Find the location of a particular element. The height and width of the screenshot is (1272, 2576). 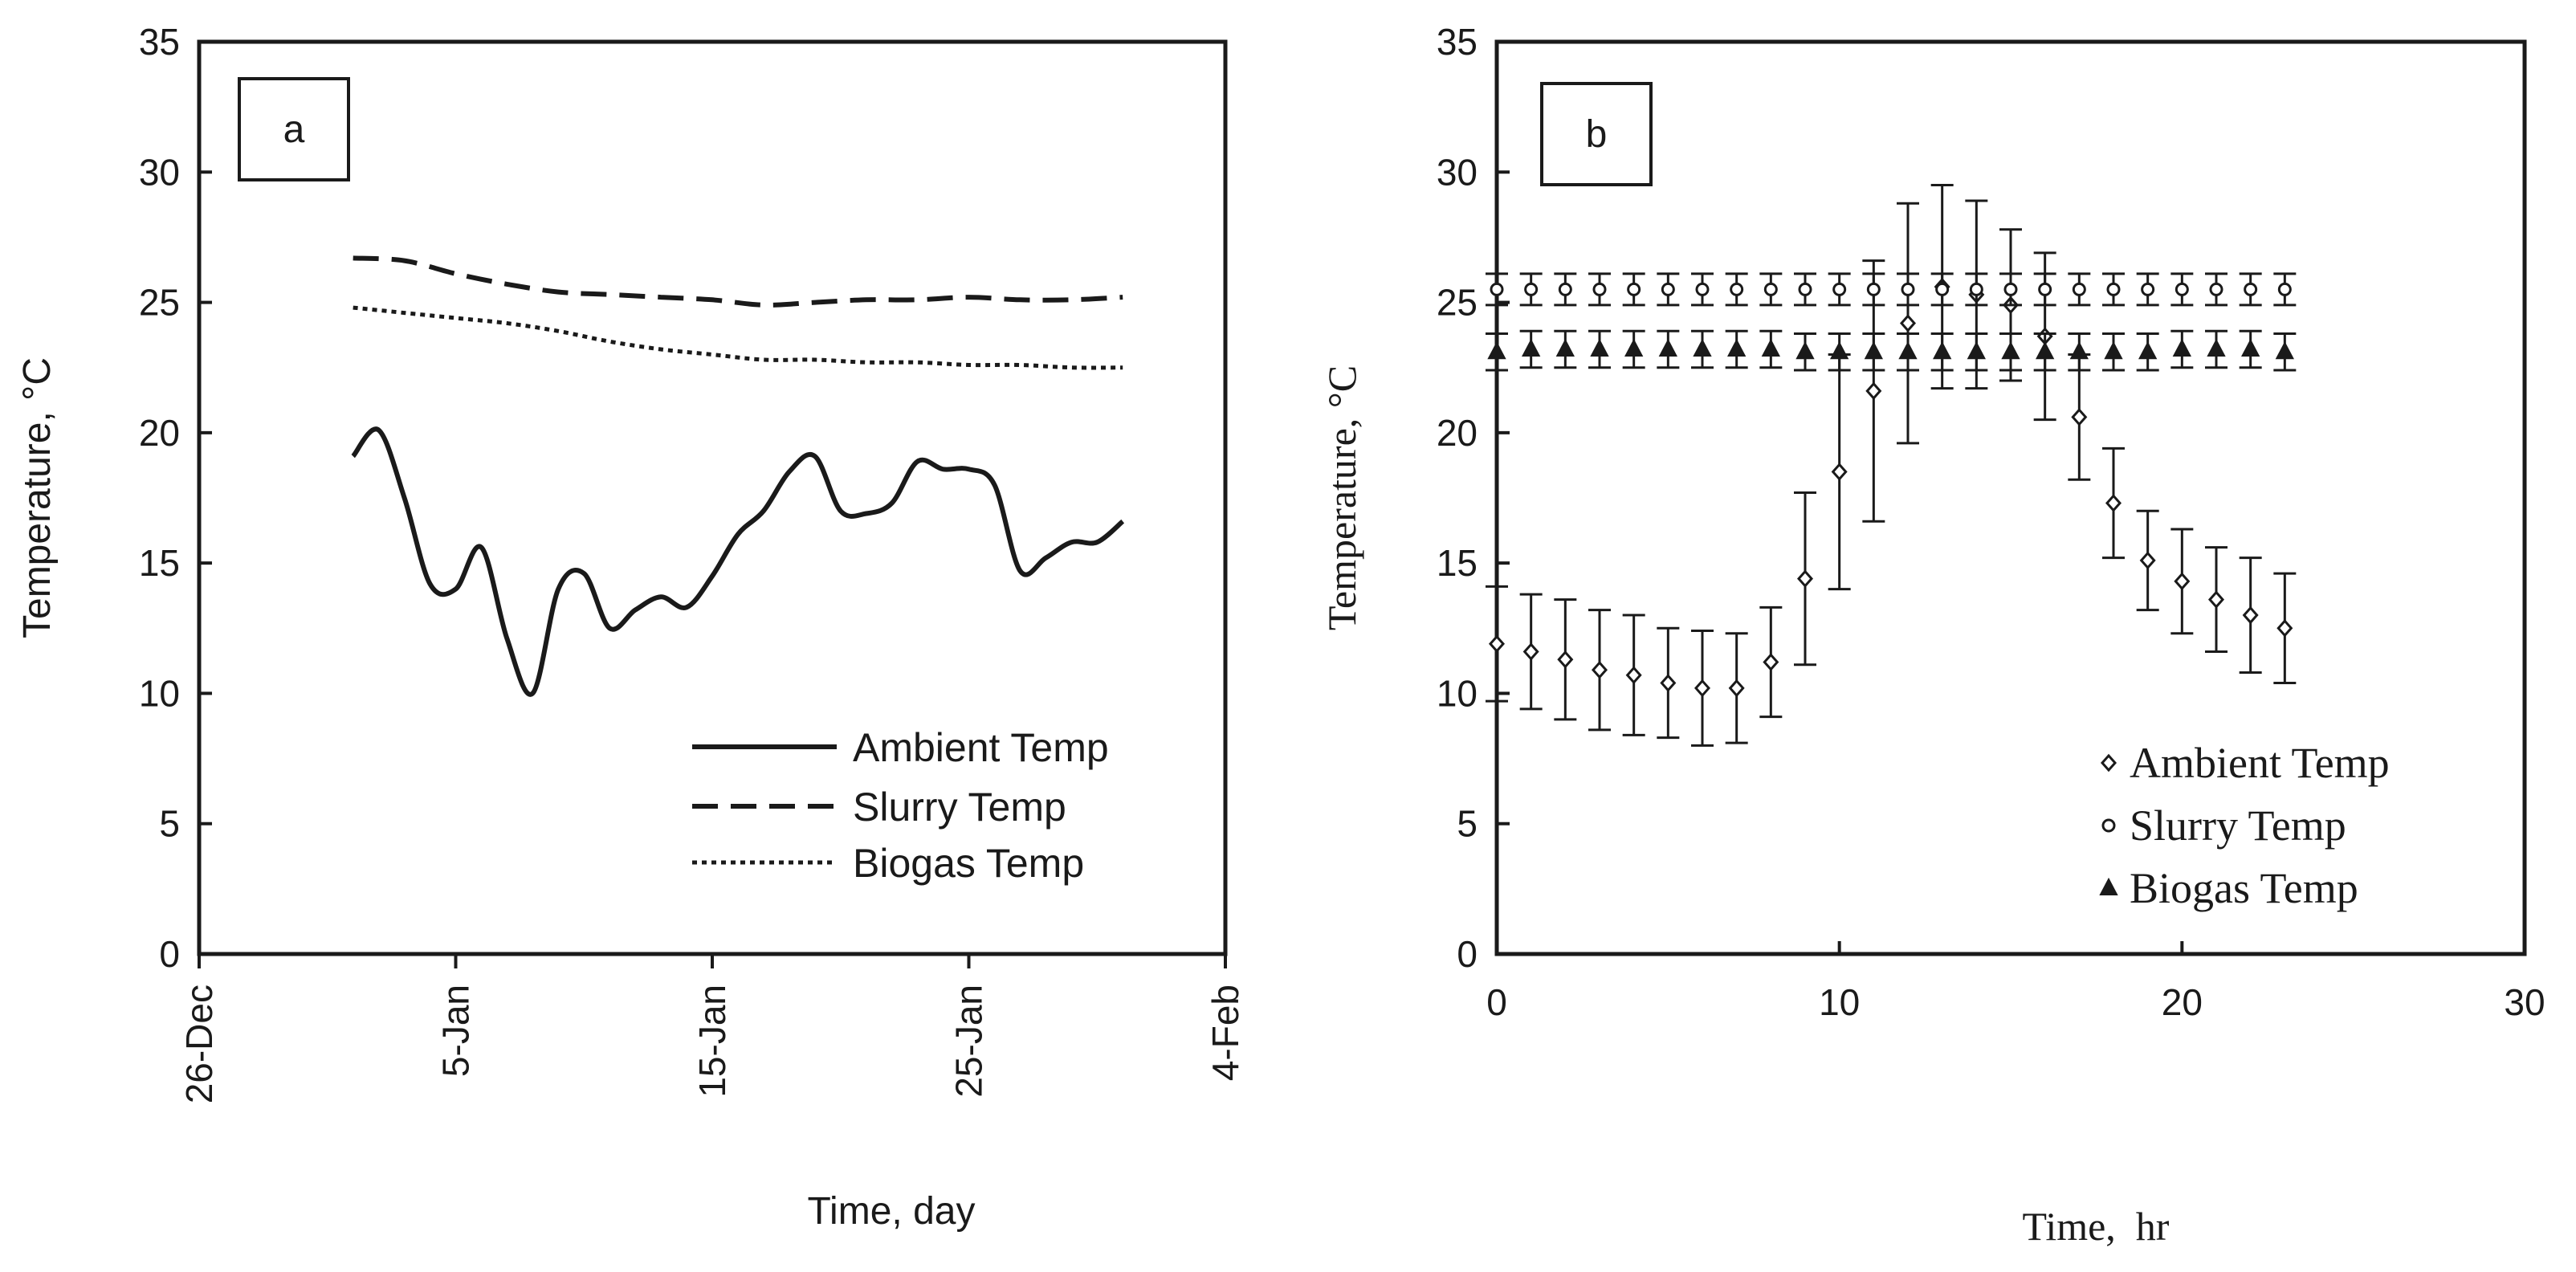

panel-a-x-axis: 26-Dec 5-Jan 15-Jan 25-Jan 4-Feb is located at coordinates (712, 1028).